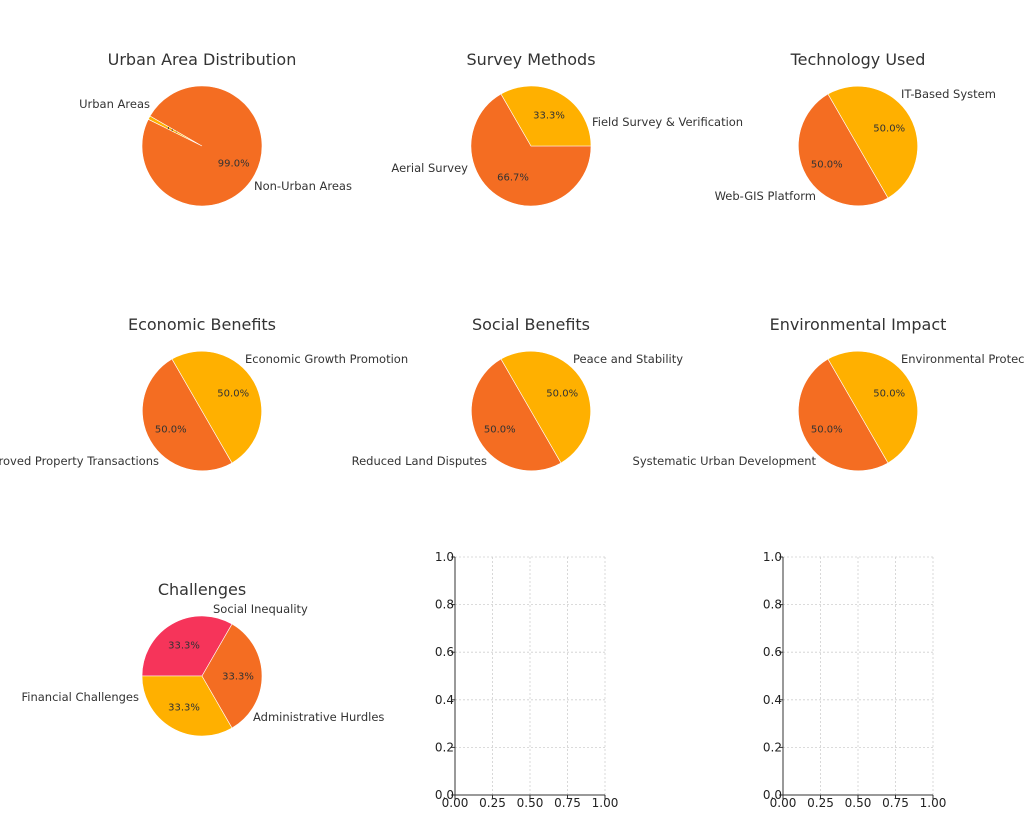  Describe the element at coordinates (234, 164) in the screenshot. I see `slice-percent-label: 99.0%` at that location.